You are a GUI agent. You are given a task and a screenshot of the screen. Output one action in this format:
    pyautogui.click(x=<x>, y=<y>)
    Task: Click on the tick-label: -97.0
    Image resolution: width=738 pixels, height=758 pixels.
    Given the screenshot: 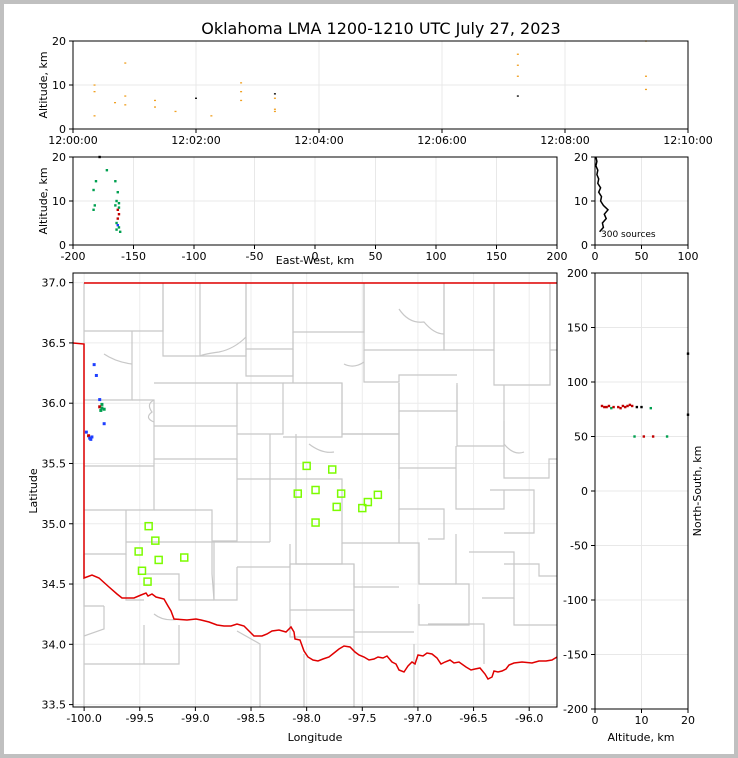 What is the action you would take?
    pyautogui.click(x=418, y=718)
    